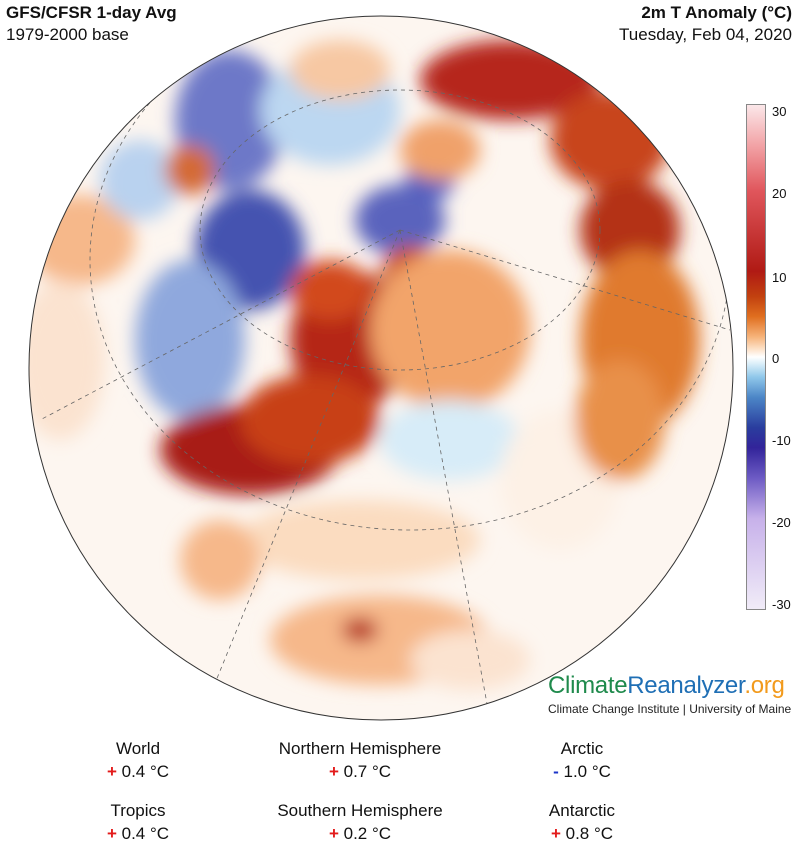  I want to click on stat-world: World + 0.4 °C, so click(138, 760).